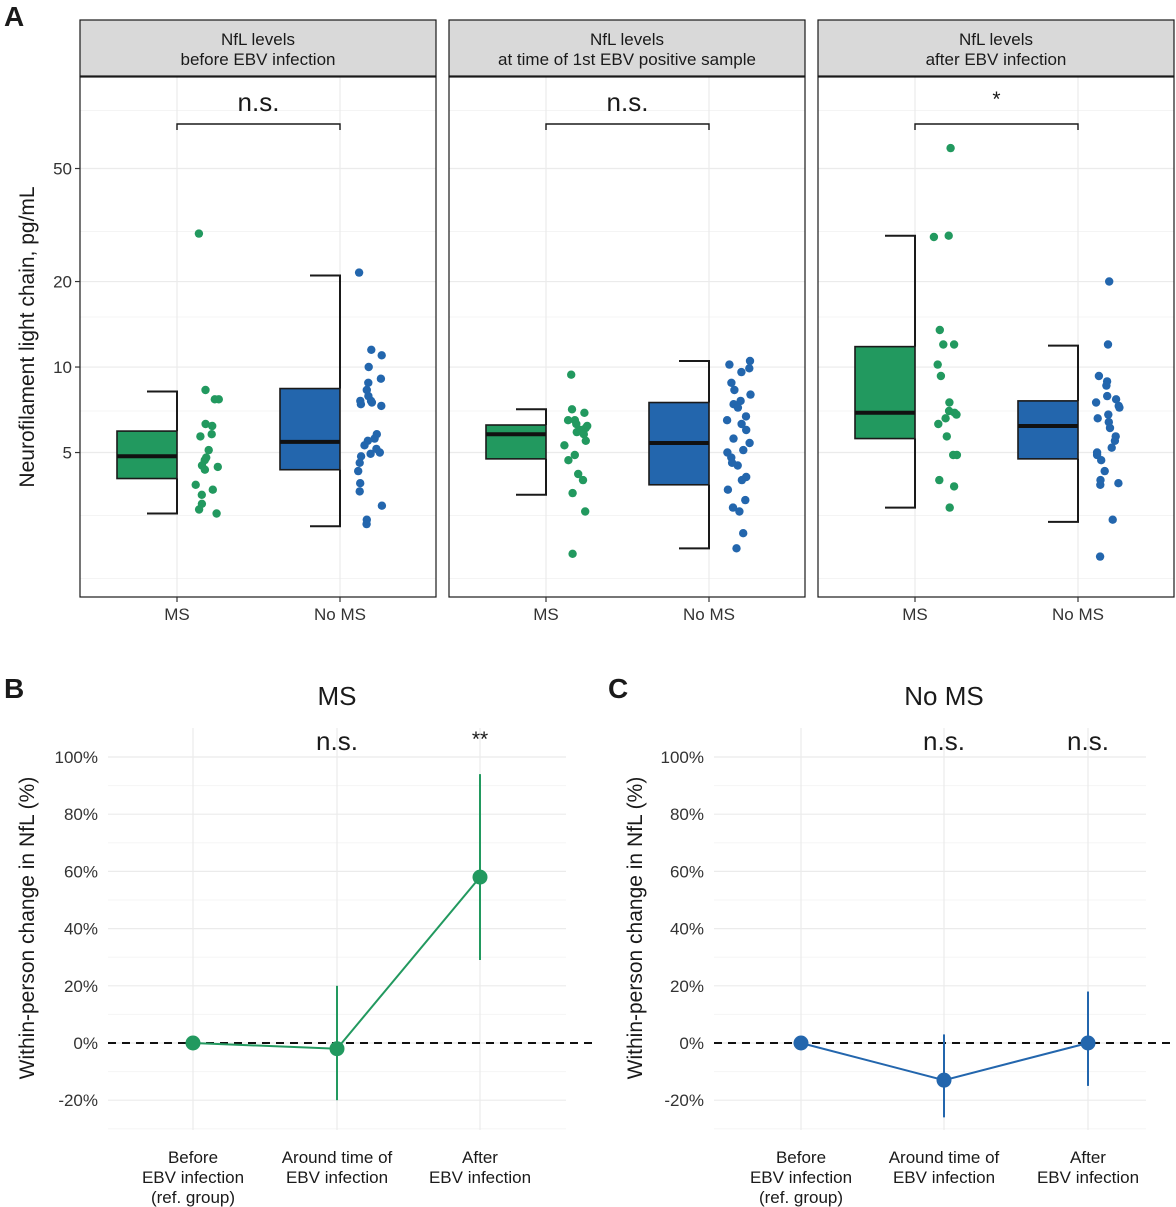 The image size is (1176, 1207). What do you see at coordinates (480, 1157) in the screenshot?
I see `x-category-label: After` at bounding box center [480, 1157].